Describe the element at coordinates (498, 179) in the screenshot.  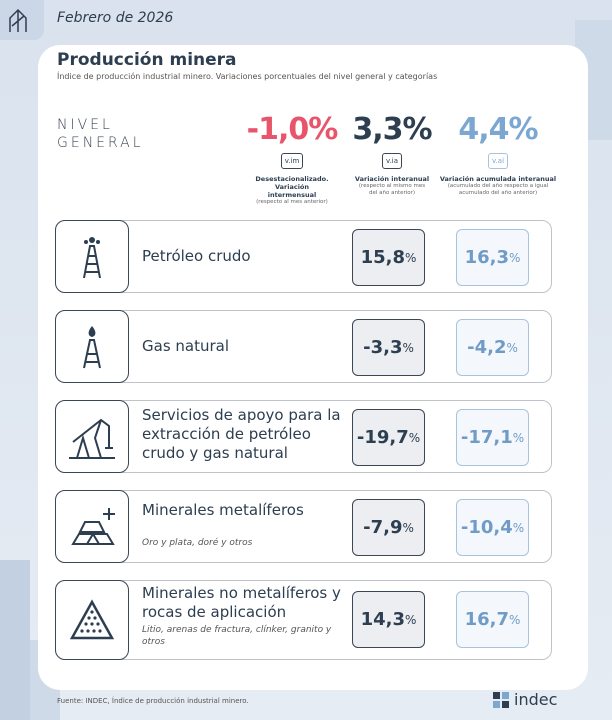
I see `caption: Variación acumulada interanual` at that location.